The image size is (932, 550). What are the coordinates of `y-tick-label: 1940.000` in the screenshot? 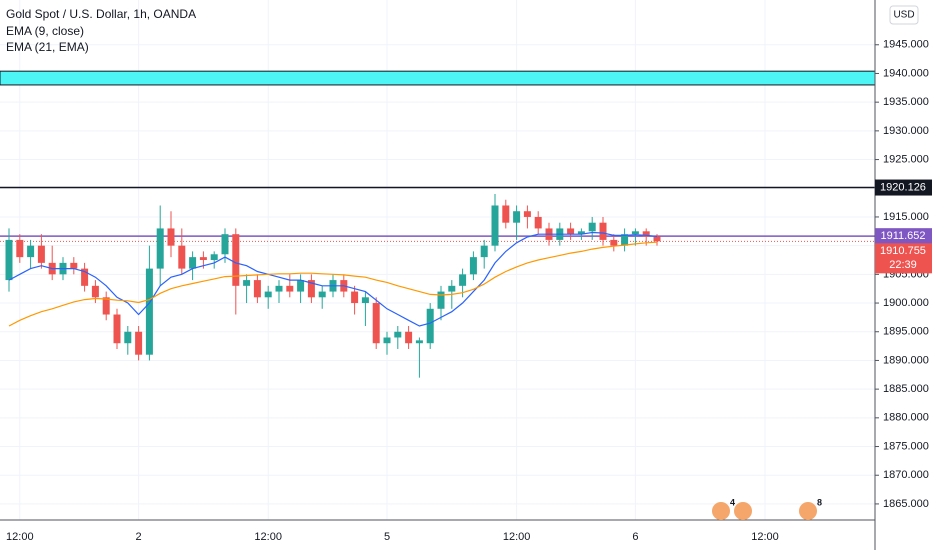 It's located at (906, 73).